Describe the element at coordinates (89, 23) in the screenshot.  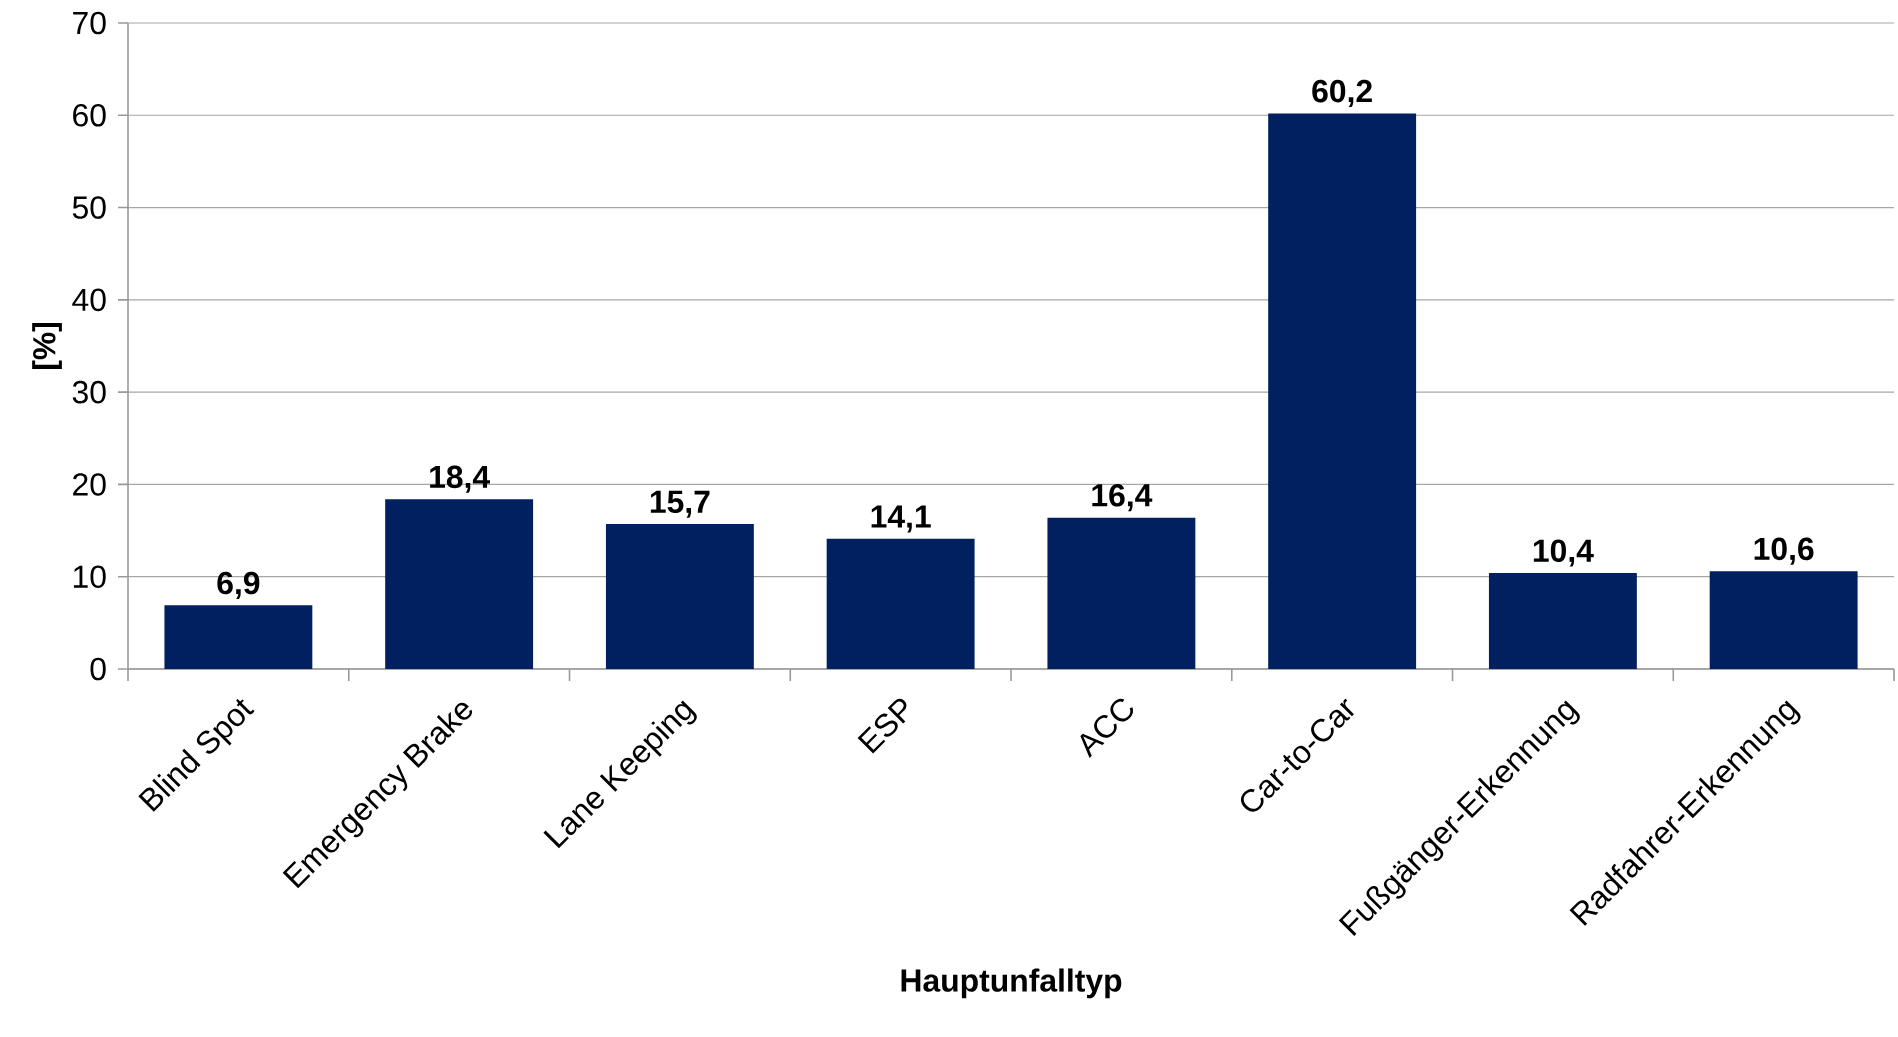
I see `y-tick-label: 70` at that location.